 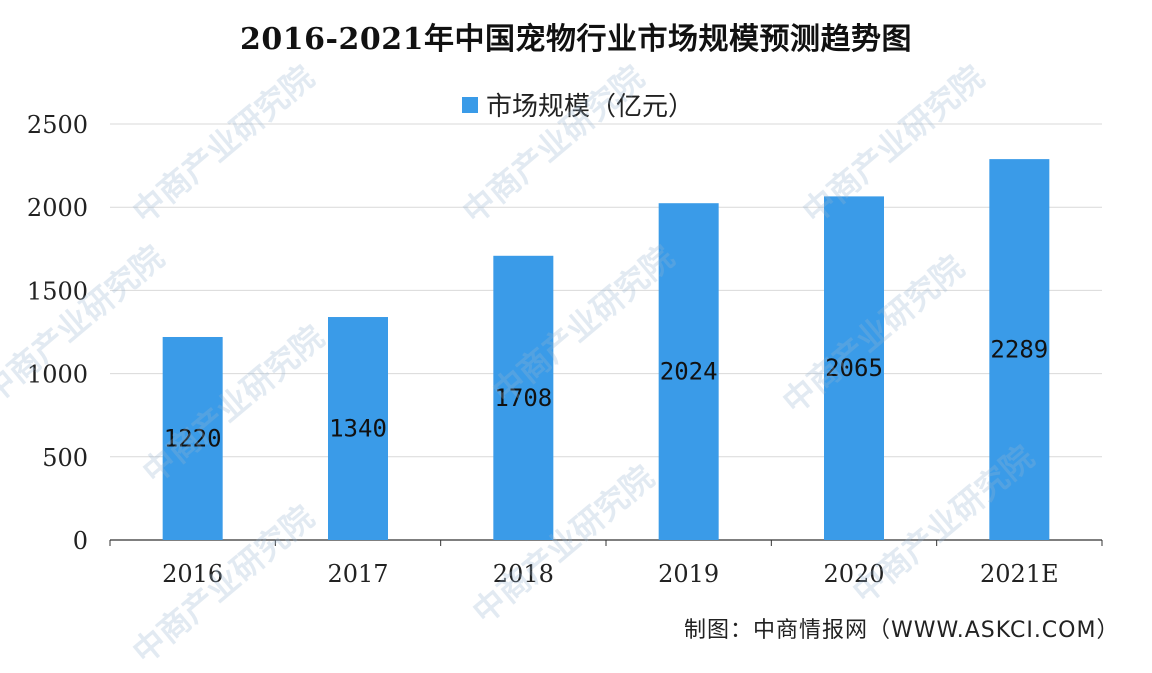 What do you see at coordinates (65, 458) in the screenshot?
I see `y-tick-label: 500` at bounding box center [65, 458].